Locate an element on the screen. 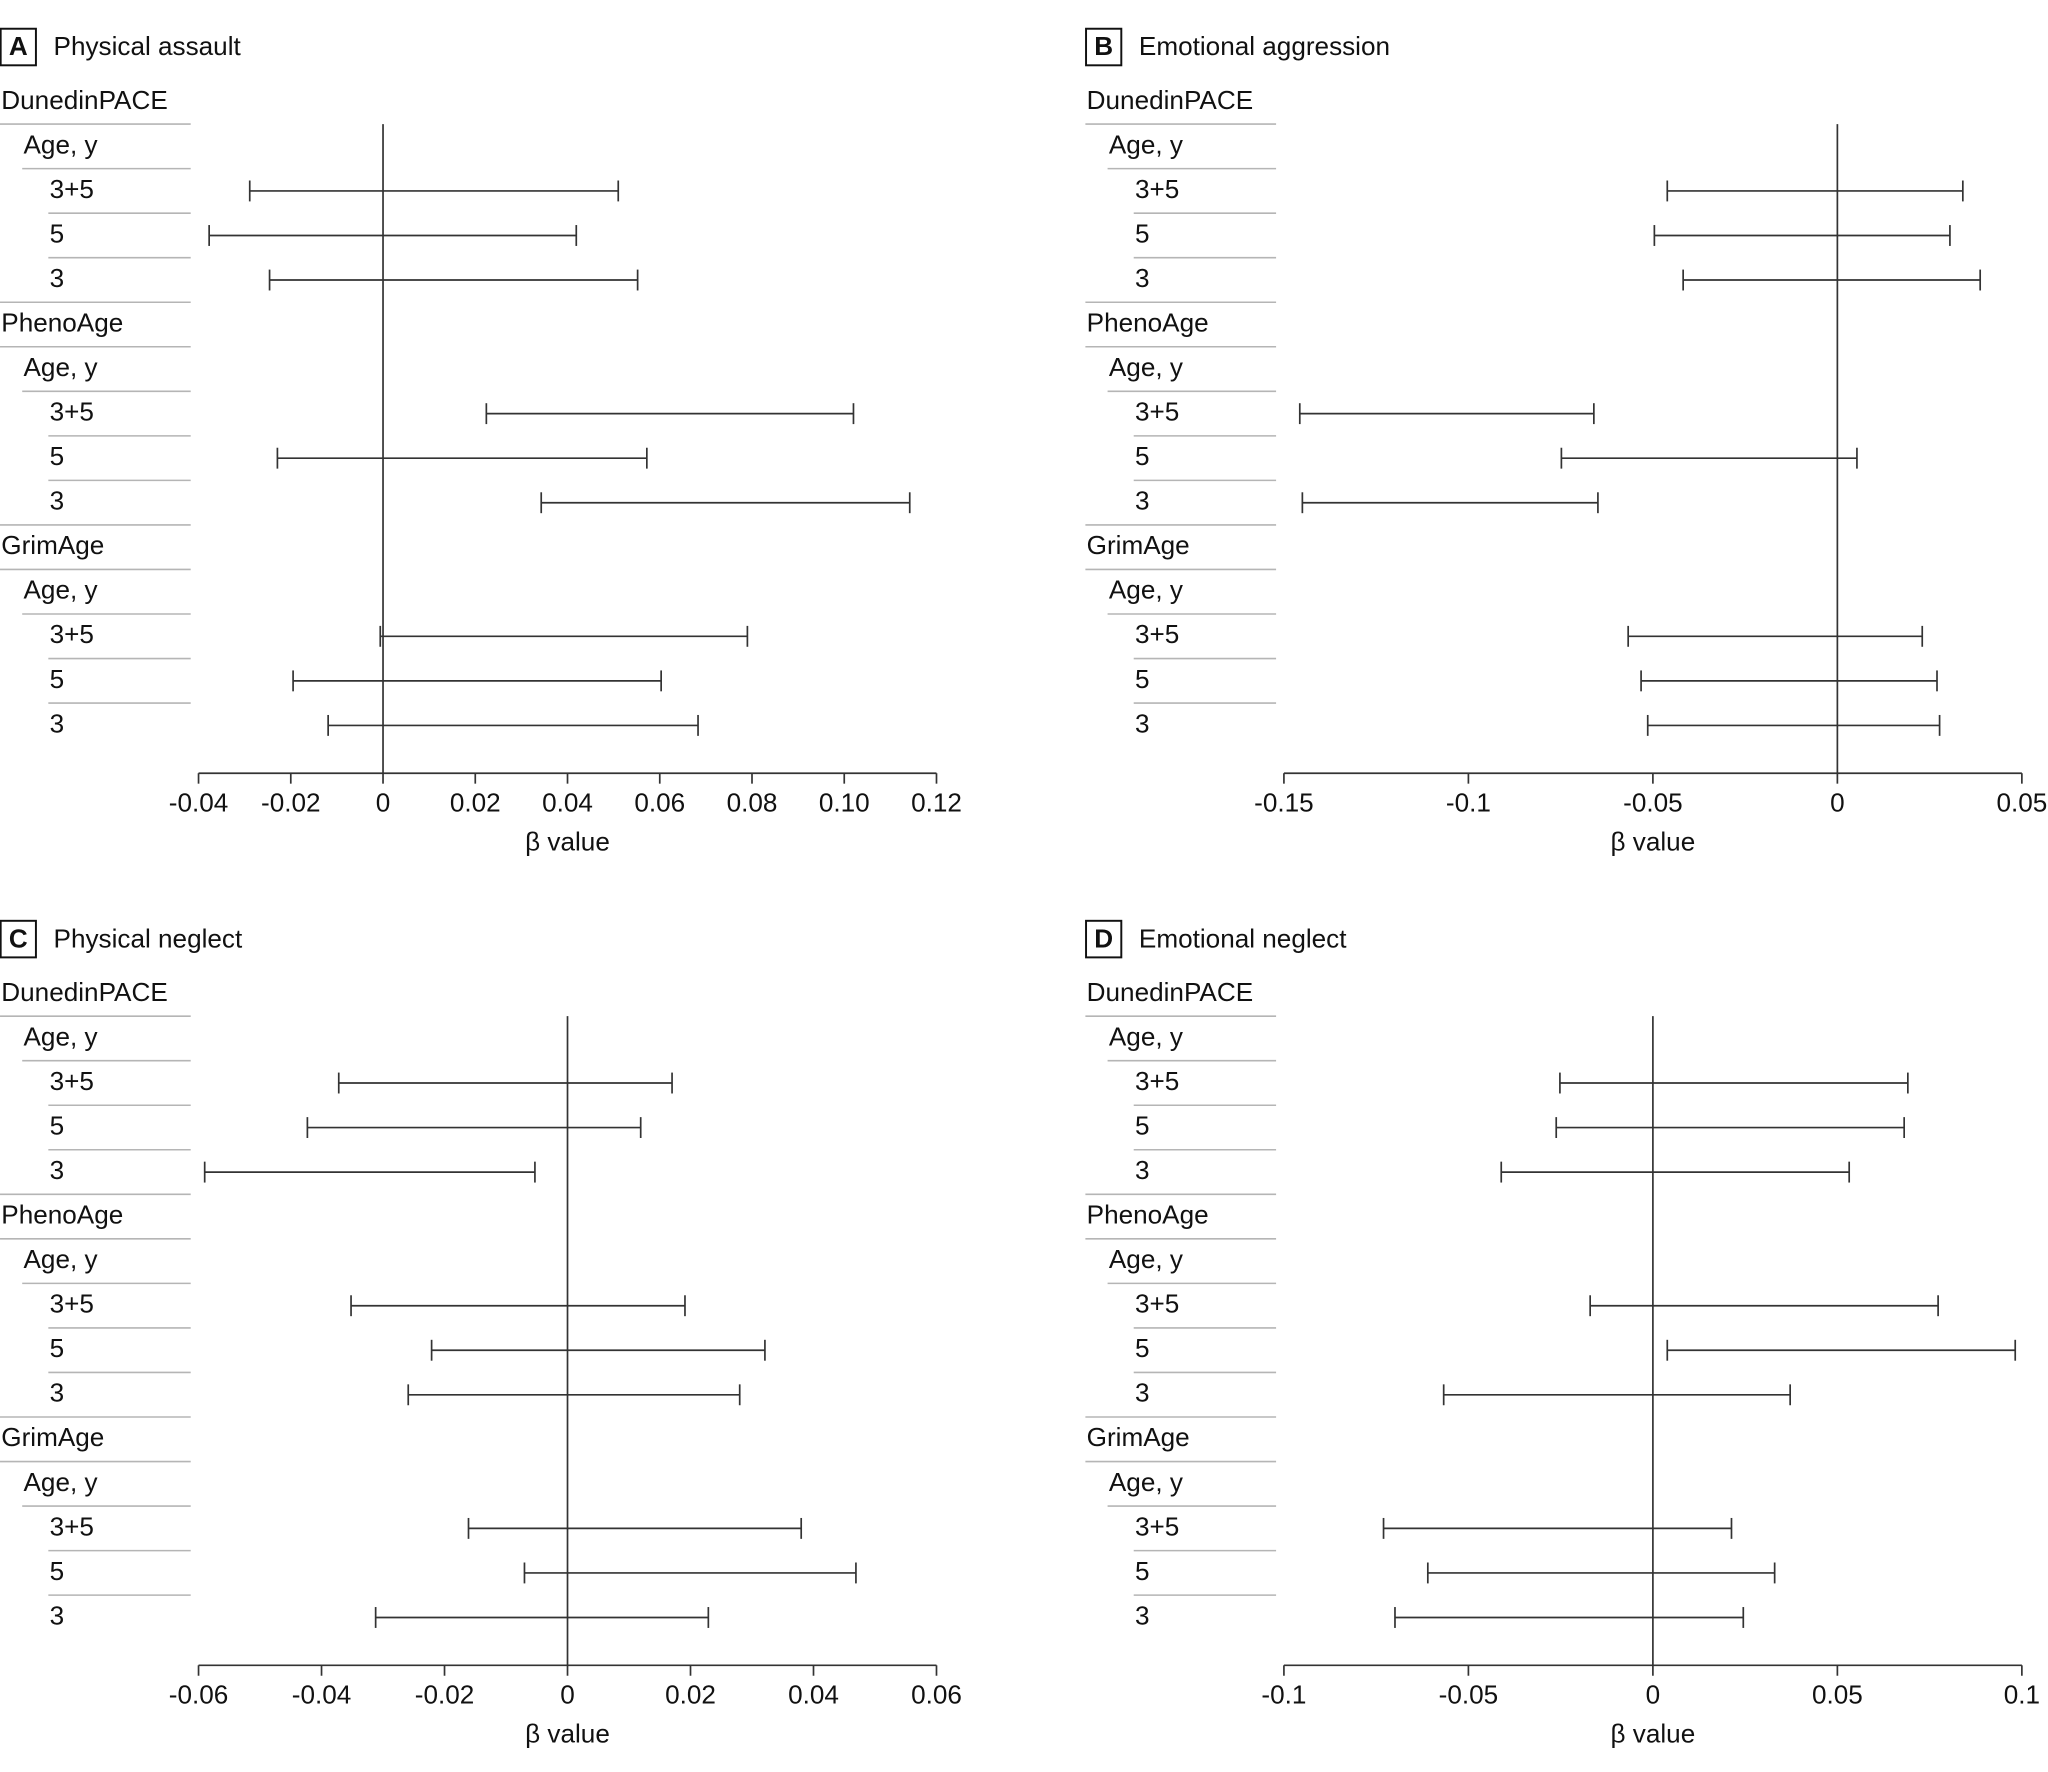 The width and height of the screenshot is (2048, 1772). x-tick-label: -0.1 is located at coordinates (1283, 1695).